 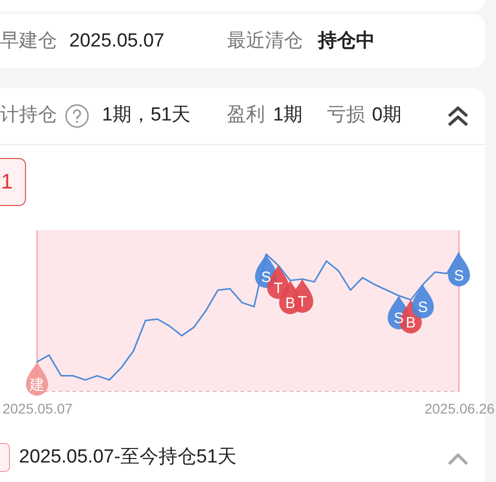 What do you see at coordinates (28, 116) in the screenshot?
I see `text: 计持仓` at bounding box center [28, 116].